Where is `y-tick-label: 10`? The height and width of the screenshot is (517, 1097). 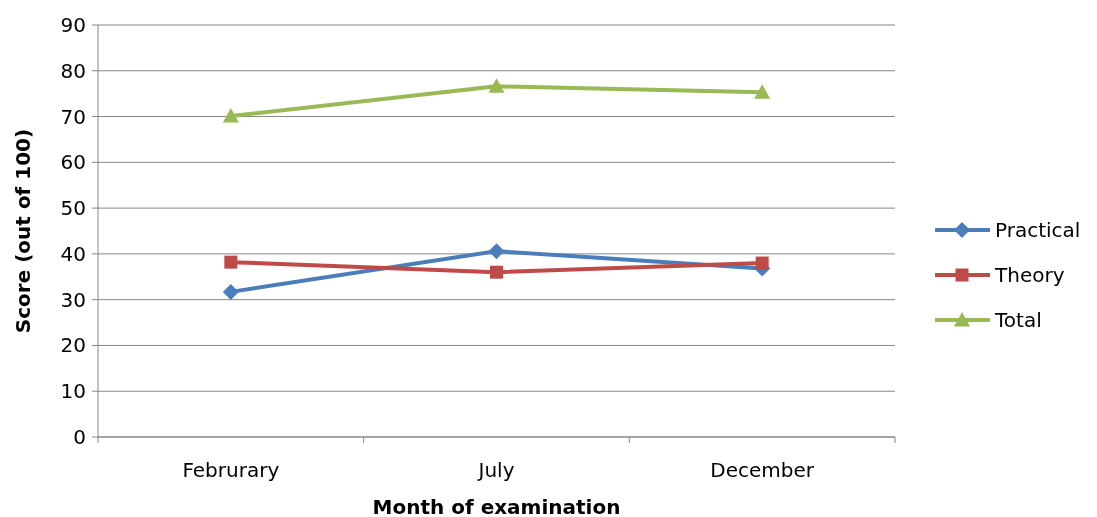
y-tick-label: 10 is located at coordinates (73, 391).